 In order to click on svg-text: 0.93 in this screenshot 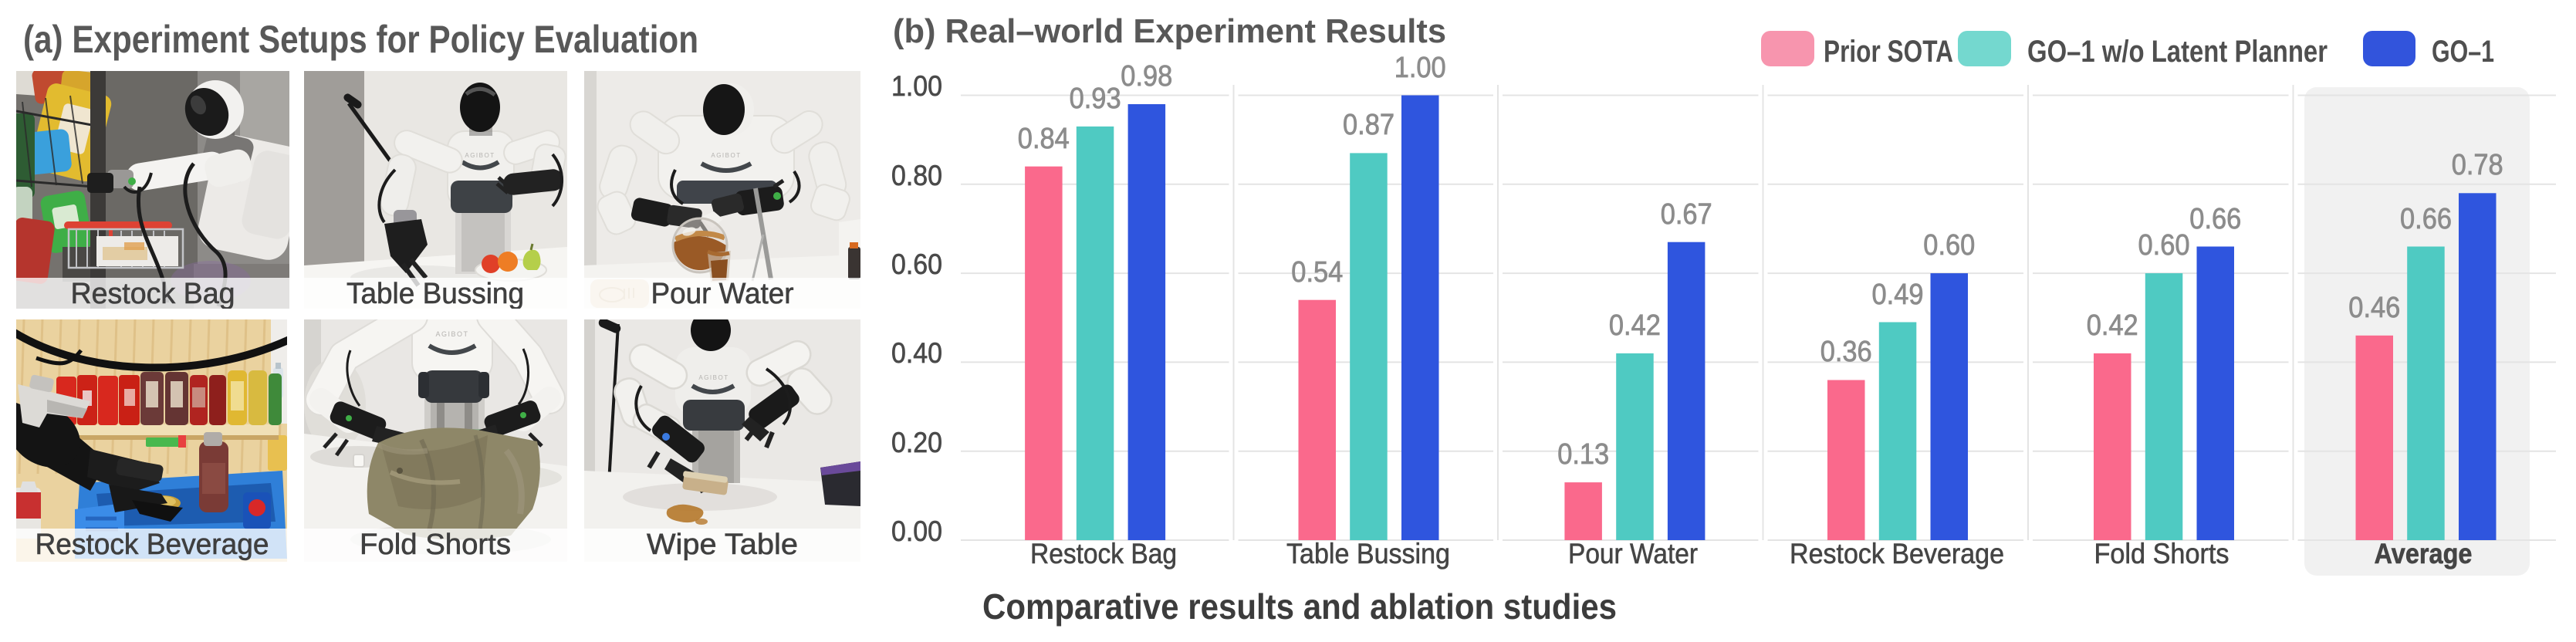, I will do `click(1095, 99)`.